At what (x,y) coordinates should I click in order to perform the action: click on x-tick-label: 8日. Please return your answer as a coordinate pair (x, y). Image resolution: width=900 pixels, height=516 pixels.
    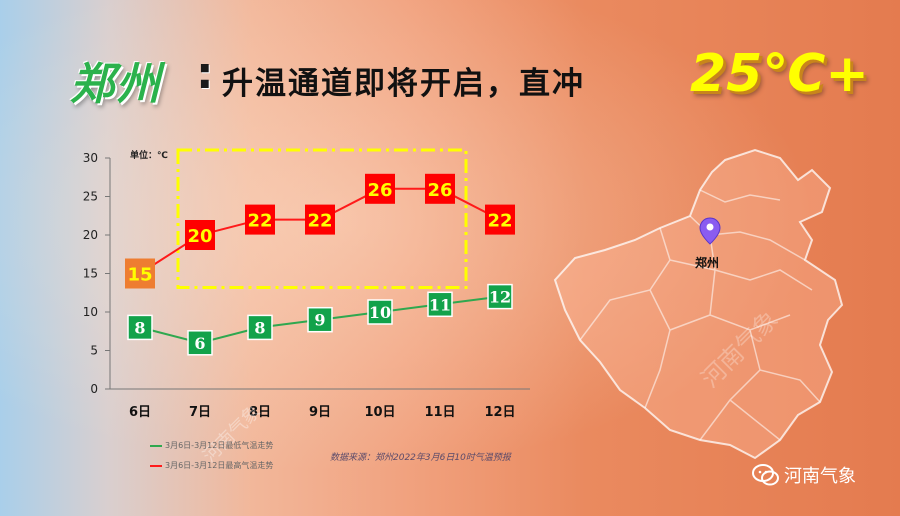
    Looking at the image, I should click on (260, 412).